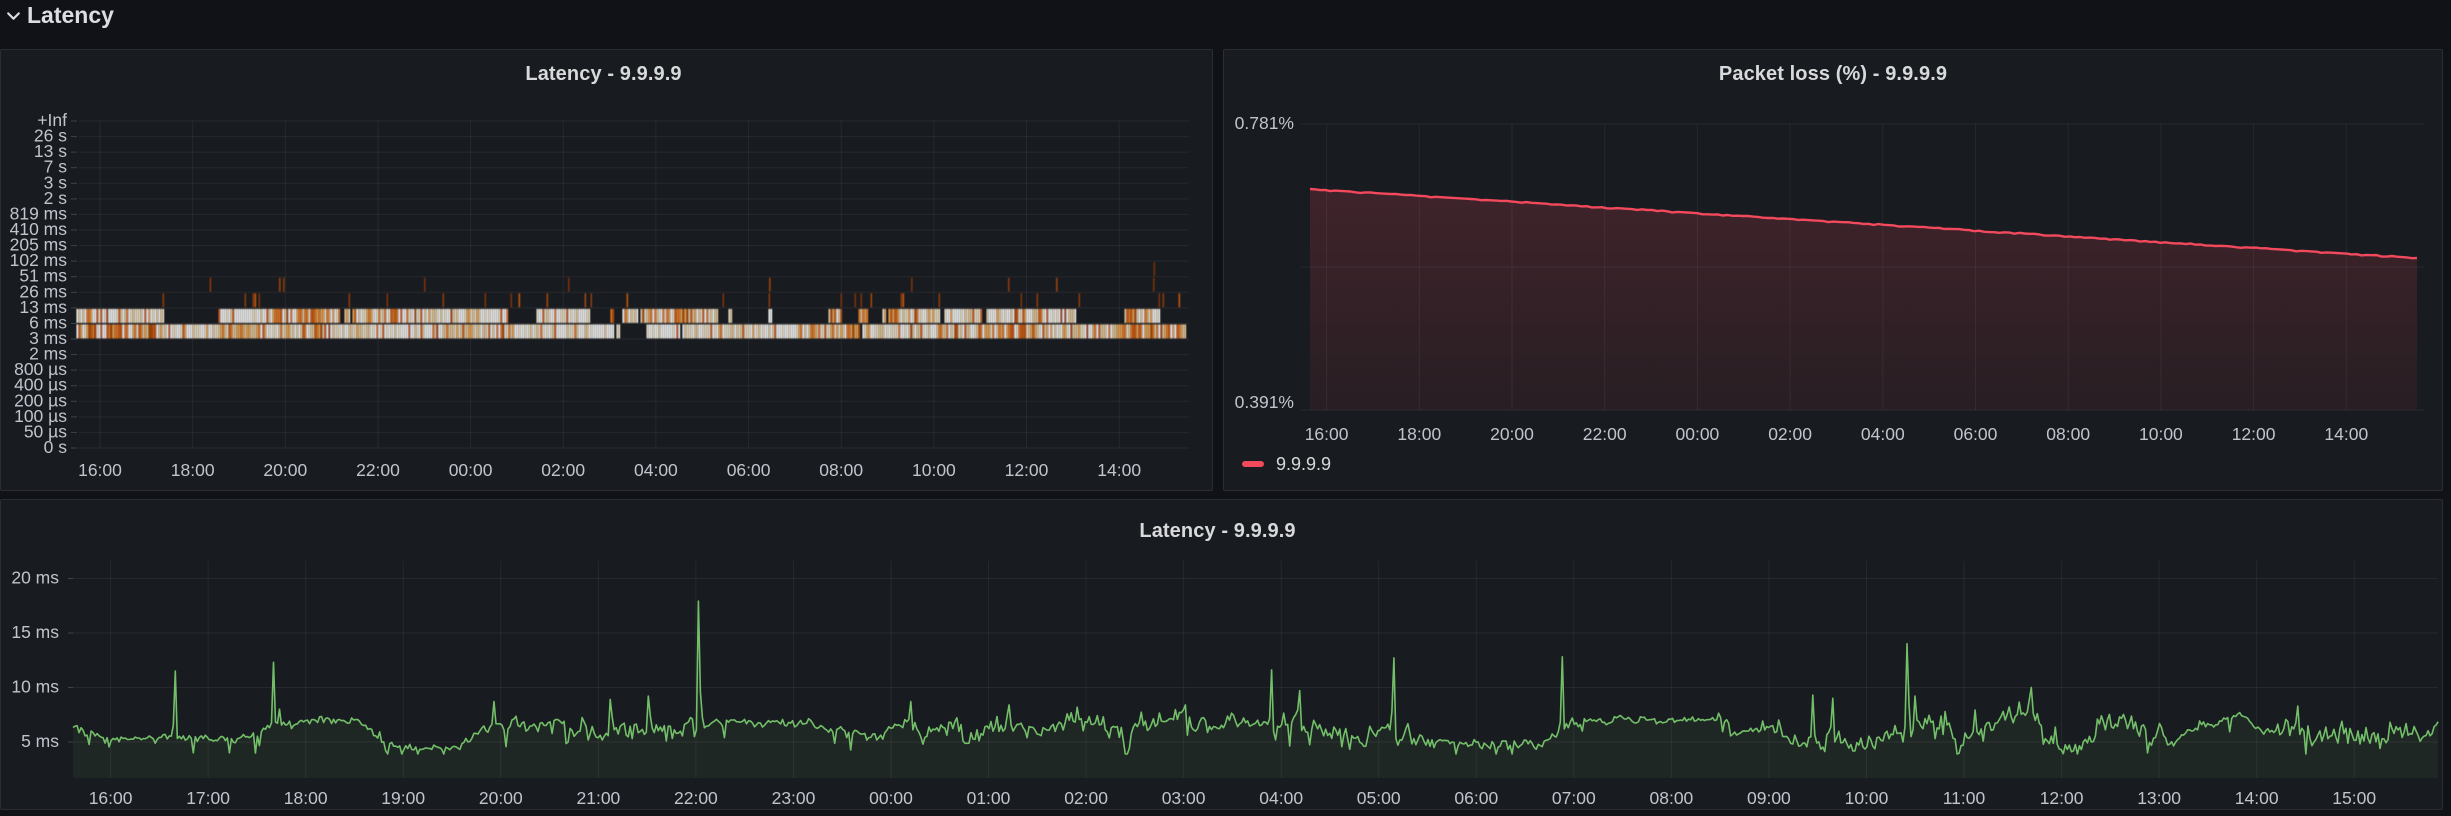 The height and width of the screenshot is (816, 2451). What do you see at coordinates (50, 151) in the screenshot?
I see `svg-text: 13 s` at bounding box center [50, 151].